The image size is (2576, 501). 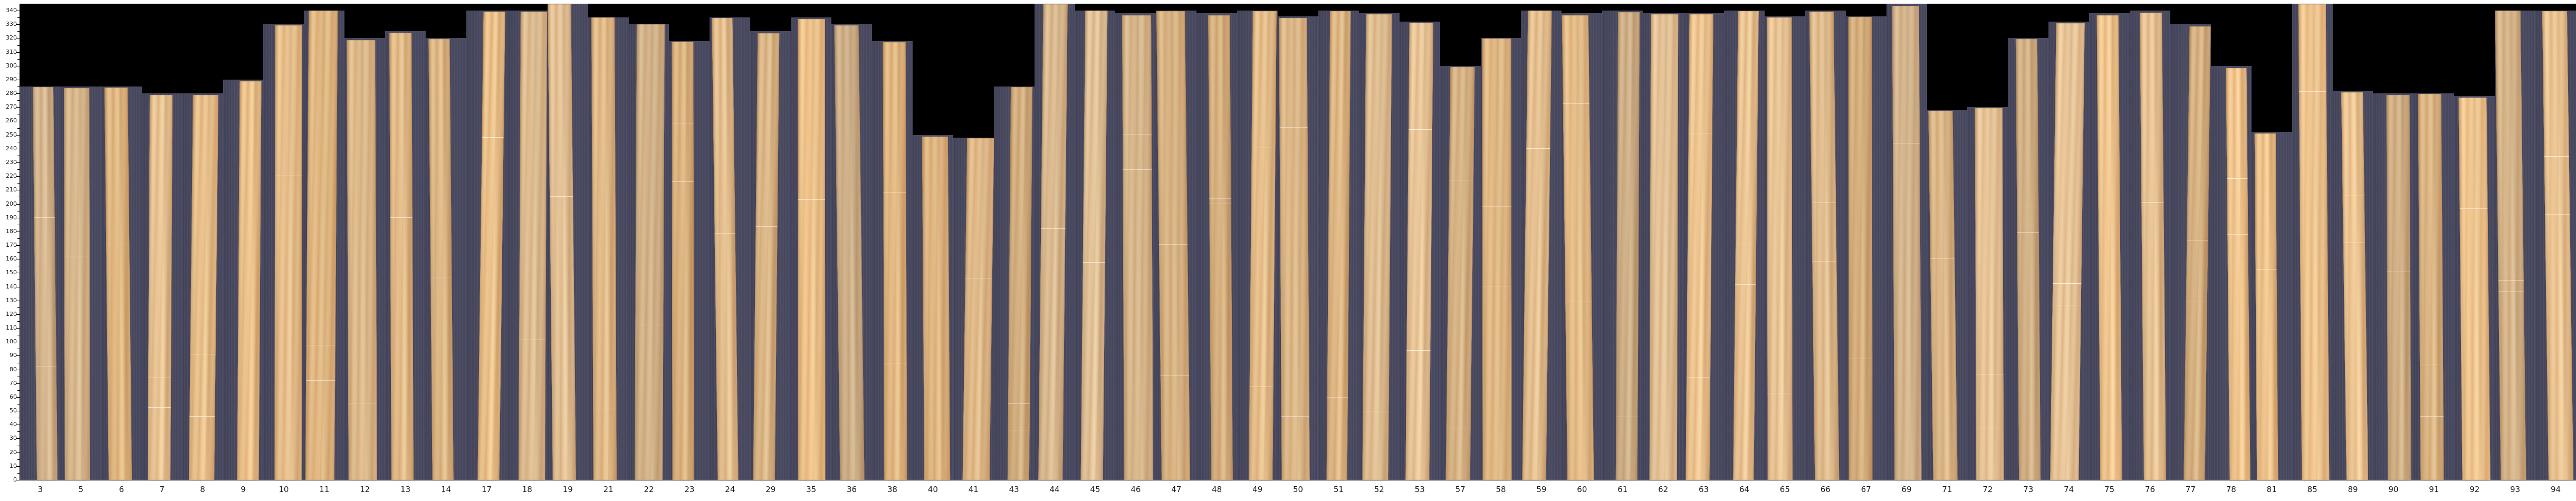 What do you see at coordinates (2393, 489) in the screenshot?
I see `x-tick-label: 90` at bounding box center [2393, 489].